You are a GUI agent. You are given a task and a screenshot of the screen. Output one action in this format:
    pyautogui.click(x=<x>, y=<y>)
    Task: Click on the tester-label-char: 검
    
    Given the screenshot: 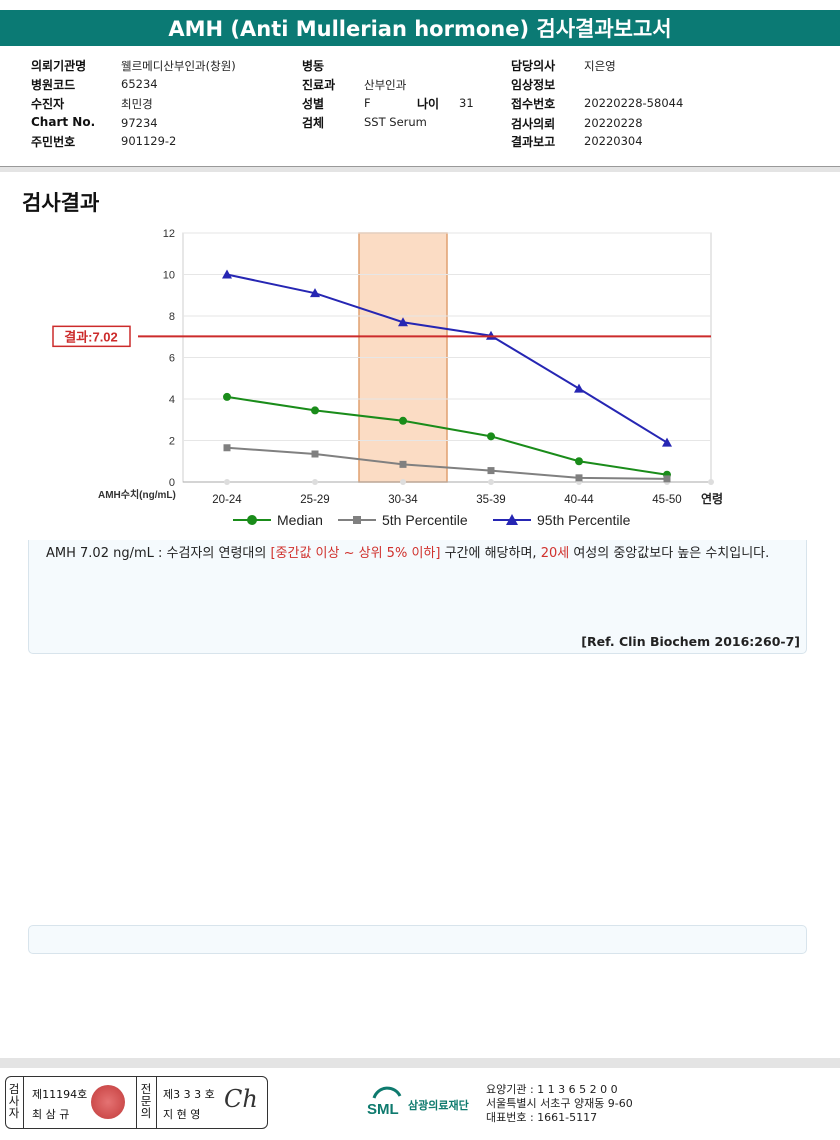 What is the action you would take?
    pyautogui.click(x=14, y=1089)
    